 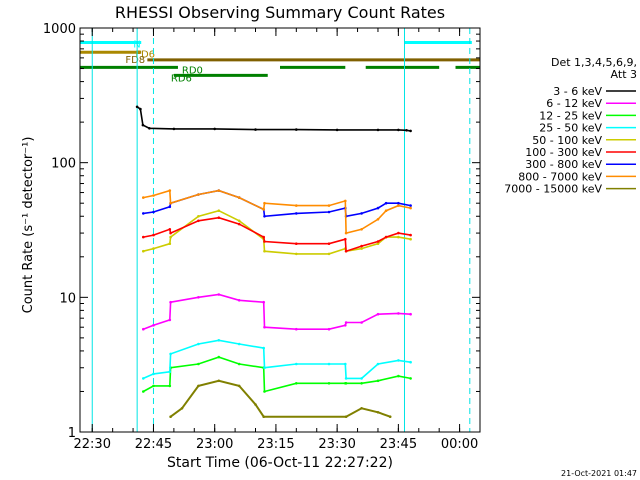 I want to click on y-tick-label: 100, so click(x=63, y=164).